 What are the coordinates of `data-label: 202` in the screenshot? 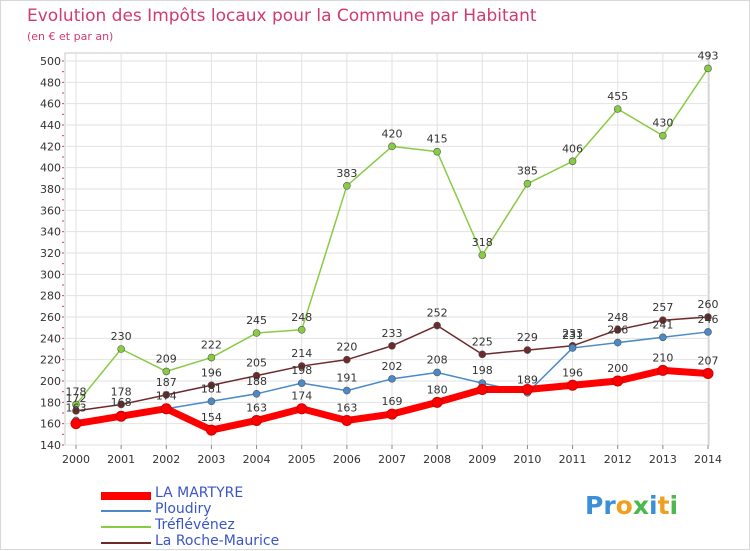 It's located at (392, 366).